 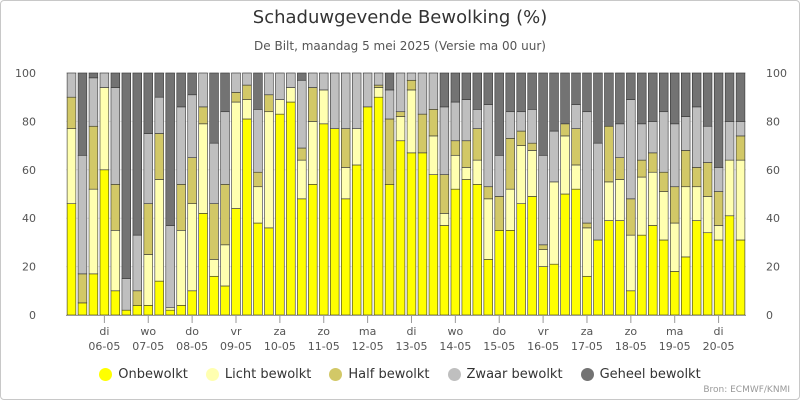 What do you see at coordinates (776, 73) in the screenshot?
I see `y-tick-label-right: 100` at bounding box center [776, 73].